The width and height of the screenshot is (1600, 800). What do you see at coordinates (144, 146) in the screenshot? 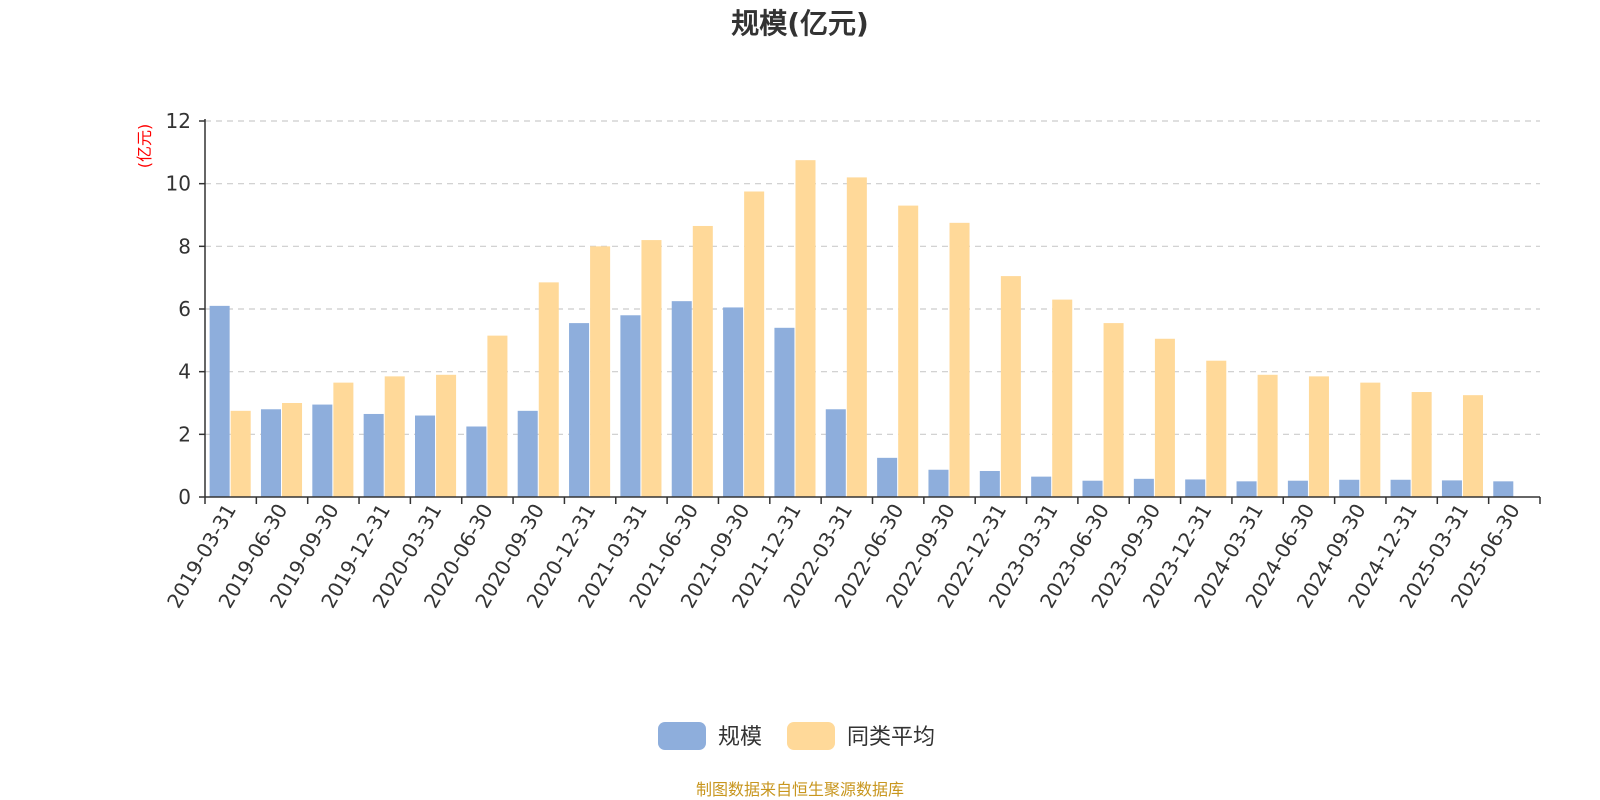
I see `y-axis-unit-label: (亿元)` at bounding box center [144, 146].